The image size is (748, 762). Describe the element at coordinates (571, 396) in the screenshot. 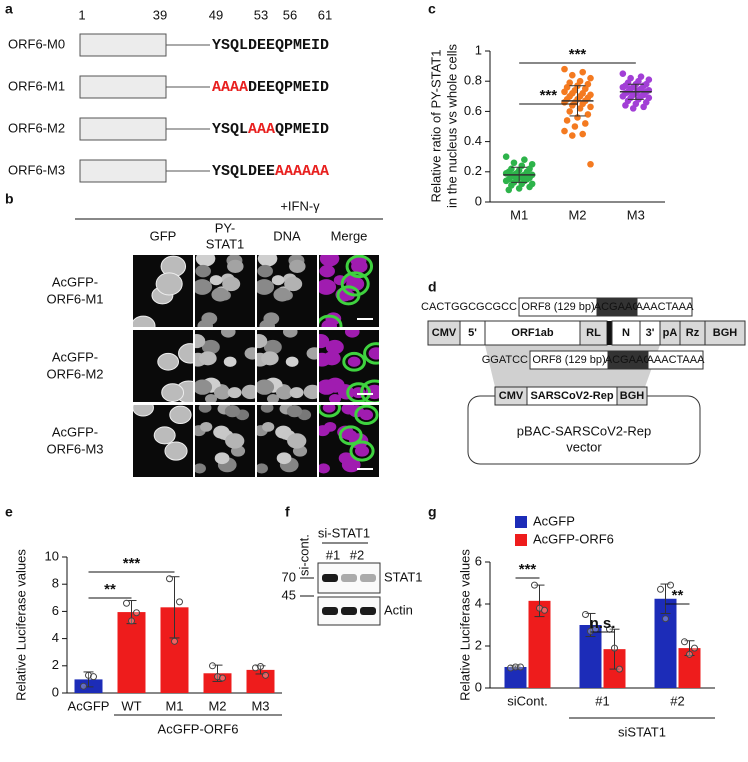

I see `vector-element: SARSCoV2-Rep` at that location.